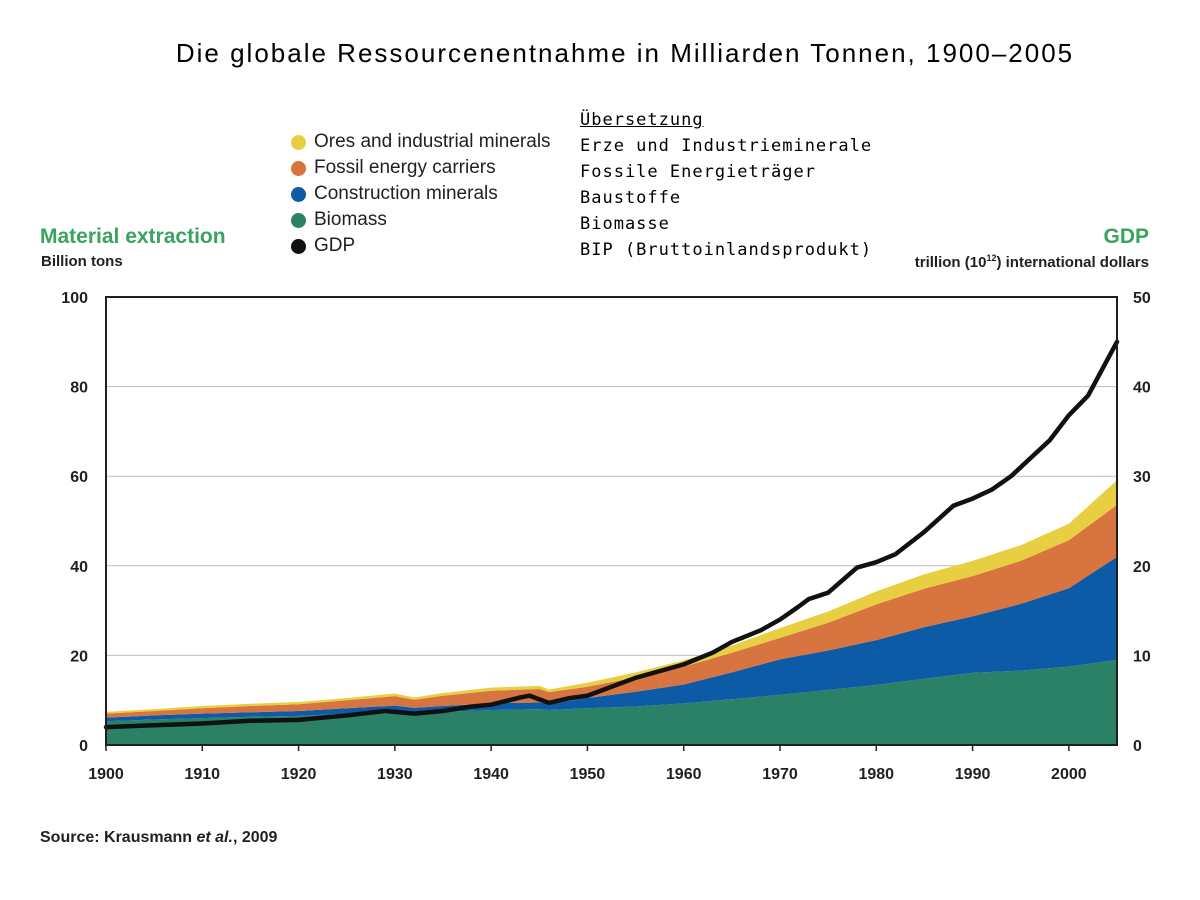  What do you see at coordinates (876, 774) in the screenshot?
I see `x-tick-label-1980: 1980` at bounding box center [876, 774].